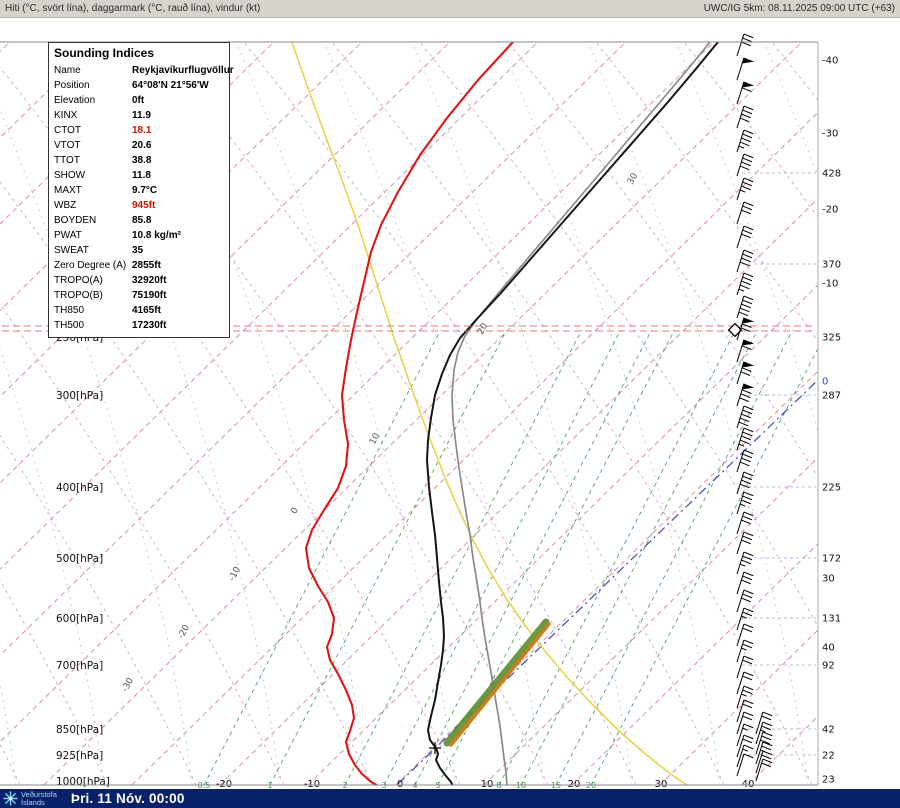  Describe the element at coordinates (33, 802) in the screenshot. I see `org-line2: Íslands` at that location.